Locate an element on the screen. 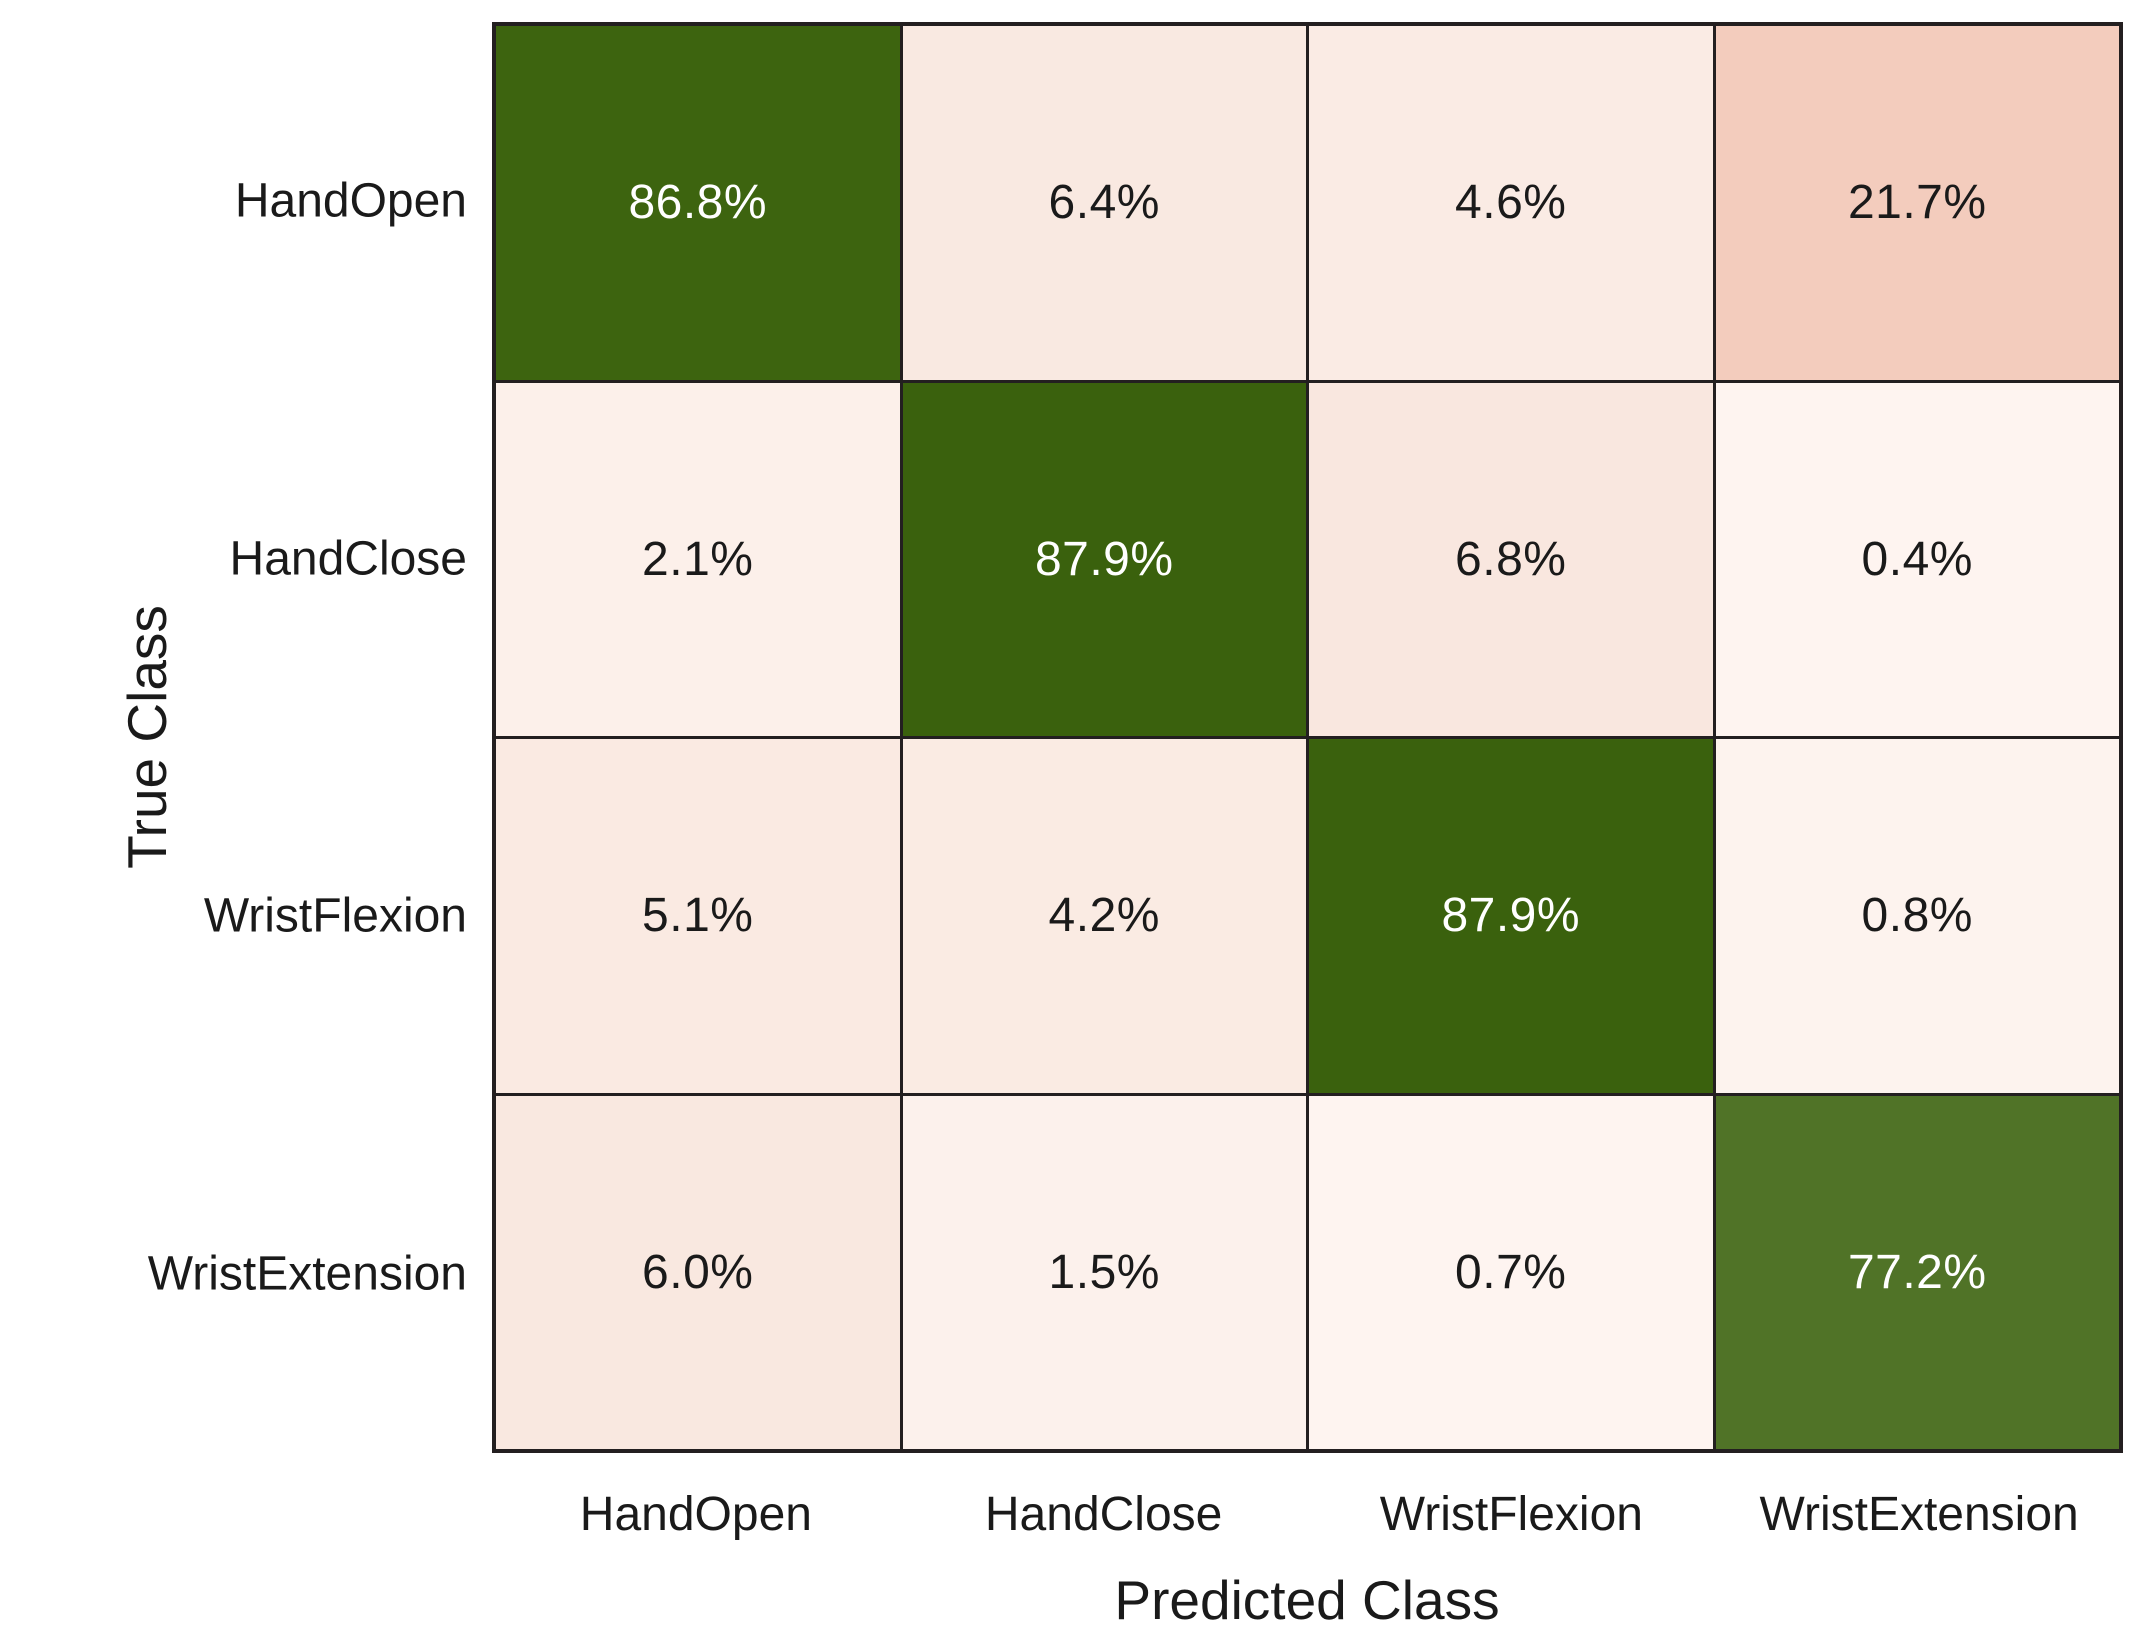  matrix-cell: 4.2% is located at coordinates (1104, 916).